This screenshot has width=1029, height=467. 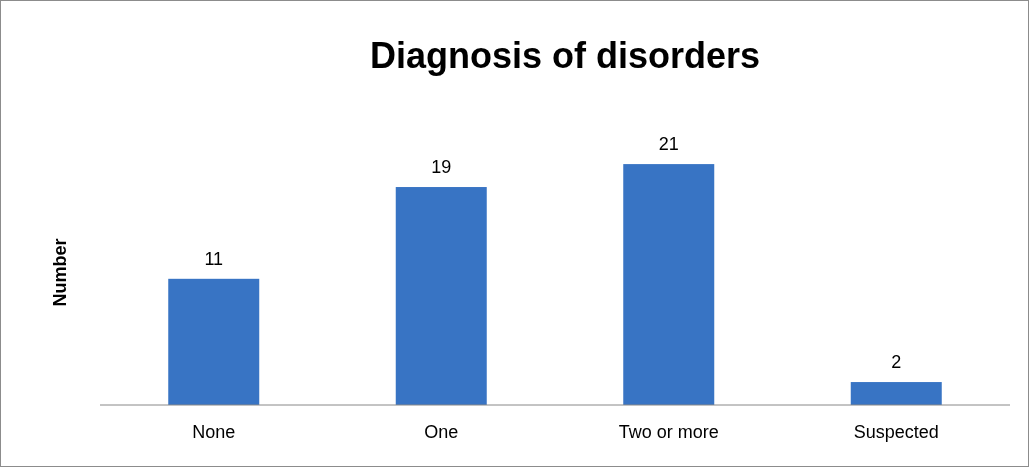 I want to click on chart-title: Diagnosis of disorders, so click(x=565, y=55).